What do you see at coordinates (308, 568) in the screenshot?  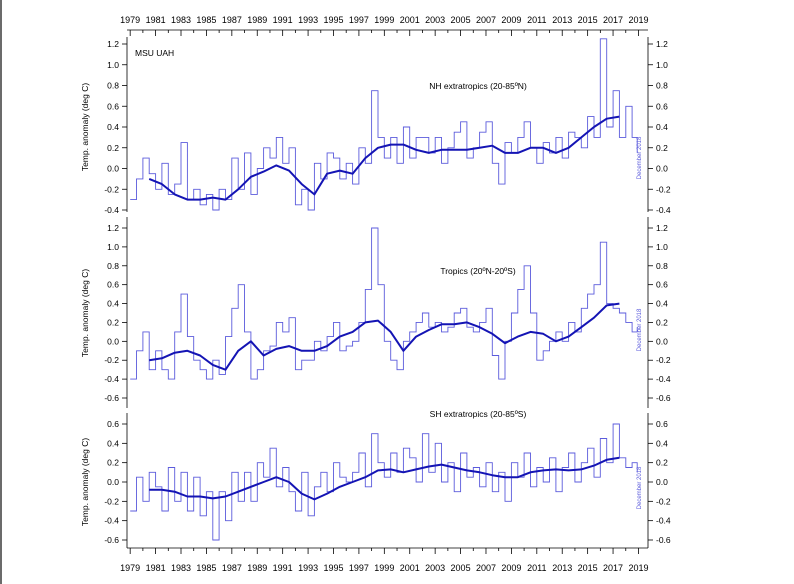 I see `x-tick-label-bottom: 1993` at bounding box center [308, 568].